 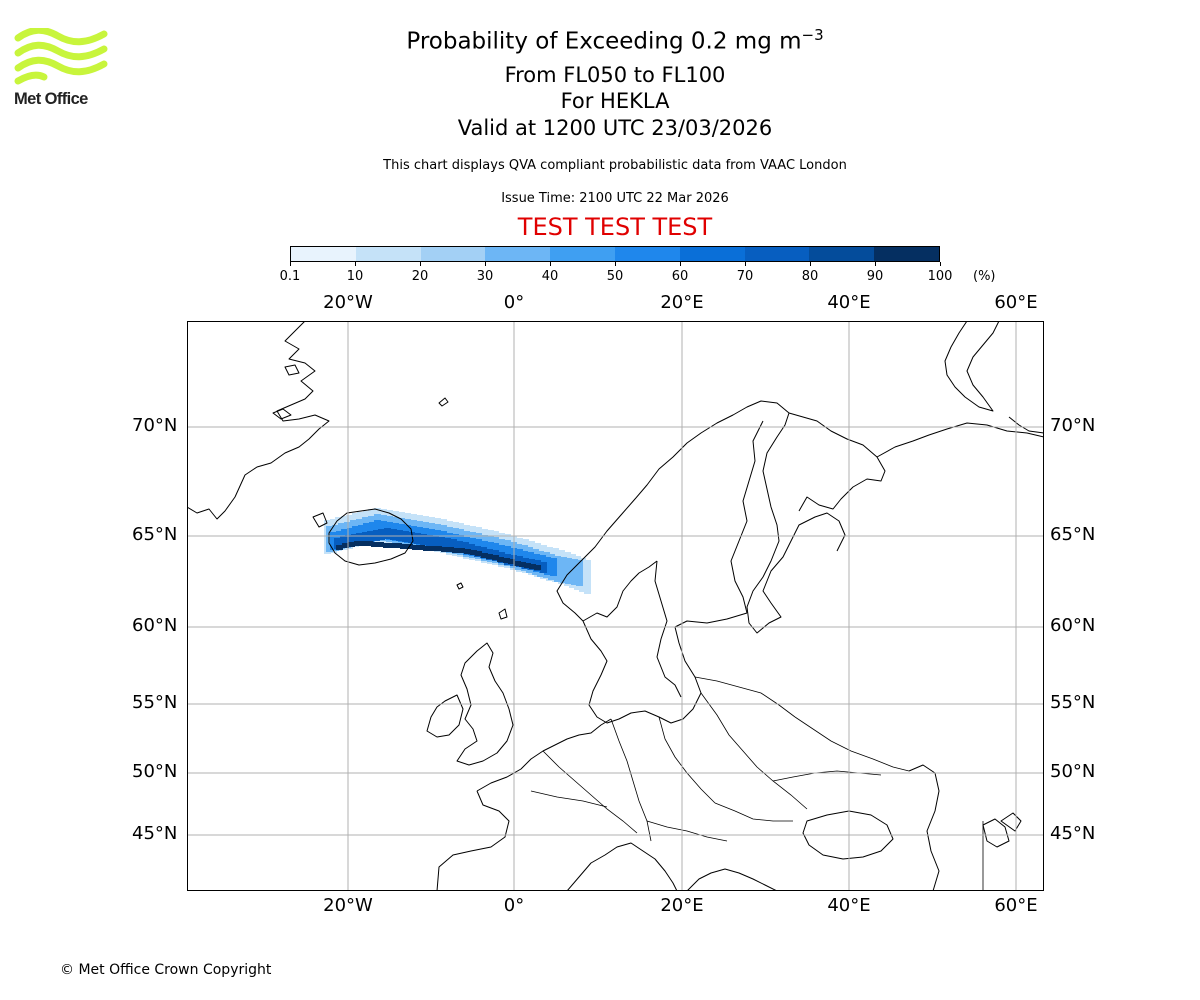 What do you see at coordinates (745, 276) in the screenshot?
I see `colorbar-tick-label: 70` at bounding box center [745, 276].